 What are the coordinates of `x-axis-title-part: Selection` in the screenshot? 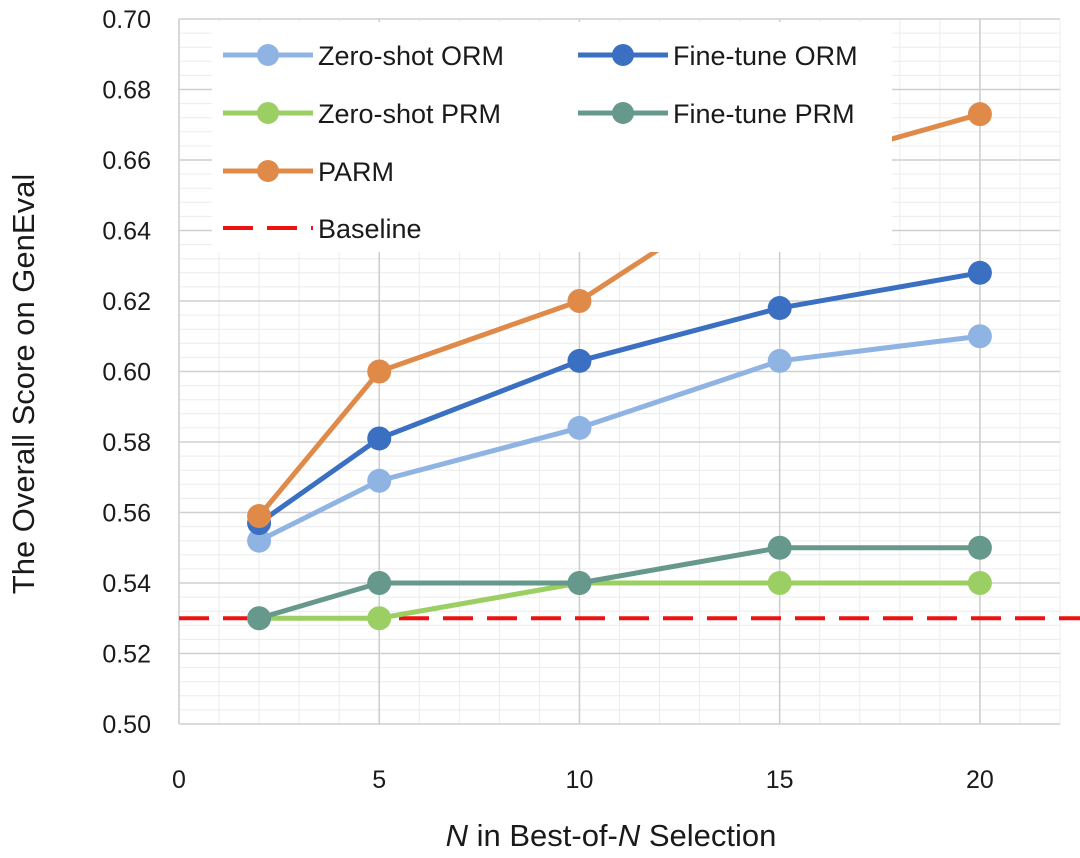 It's located at (708, 835).